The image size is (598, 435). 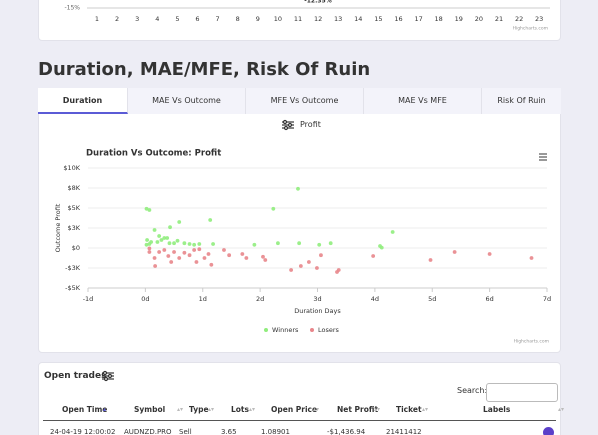 I want to click on top-card, so click(x=299, y=20).